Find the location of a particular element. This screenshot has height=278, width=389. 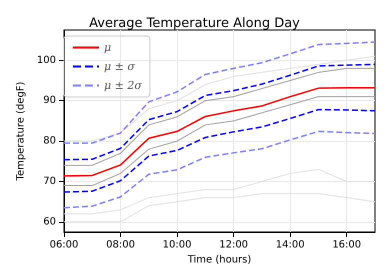

x-axis-title: Time (hours) is located at coordinates (219, 260).